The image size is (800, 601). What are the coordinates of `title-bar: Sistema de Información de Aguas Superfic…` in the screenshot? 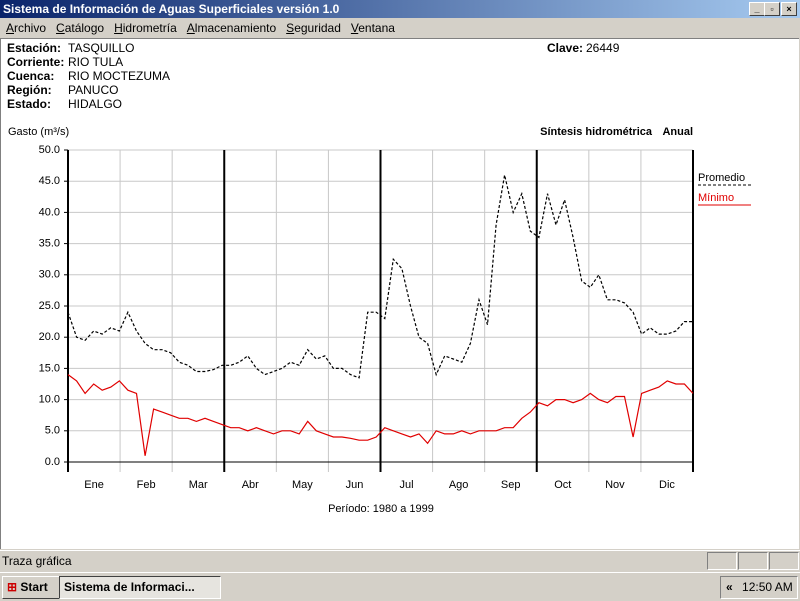 It's located at (400, 9).